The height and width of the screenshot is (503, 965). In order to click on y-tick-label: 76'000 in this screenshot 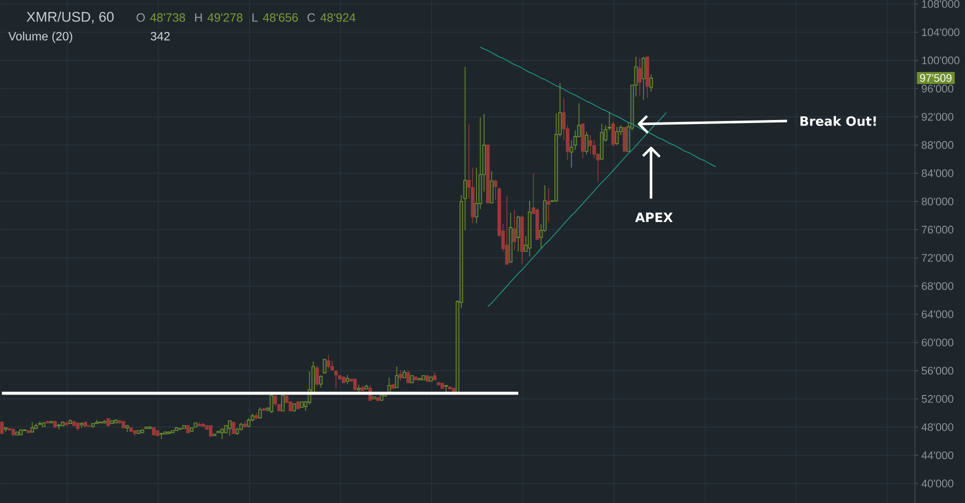, I will do `click(938, 230)`.